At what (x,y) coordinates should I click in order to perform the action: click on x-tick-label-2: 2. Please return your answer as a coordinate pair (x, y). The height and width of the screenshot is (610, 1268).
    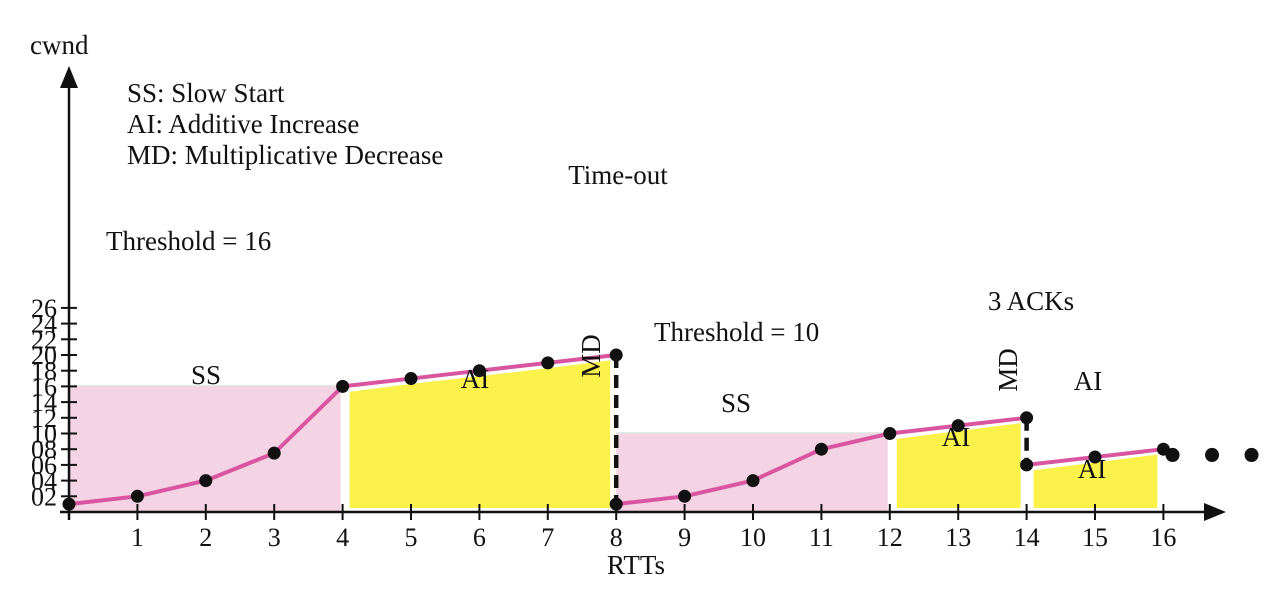
    Looking at the image, I should click on (205, 537).